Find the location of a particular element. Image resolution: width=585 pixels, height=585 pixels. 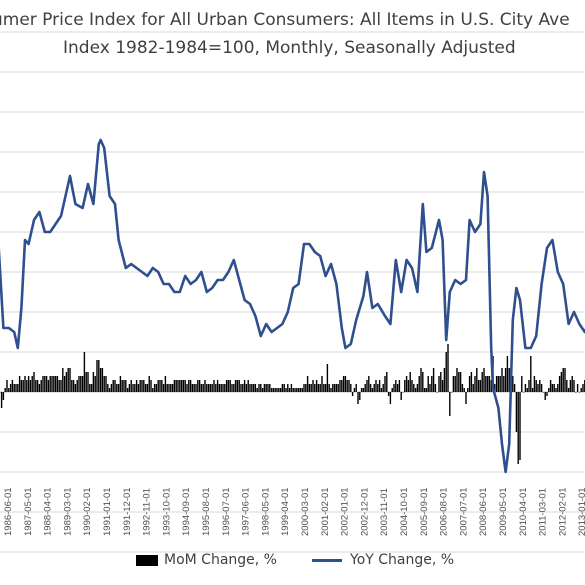

svg-text: 1993-10-01 is located at coordinates (166, 511).